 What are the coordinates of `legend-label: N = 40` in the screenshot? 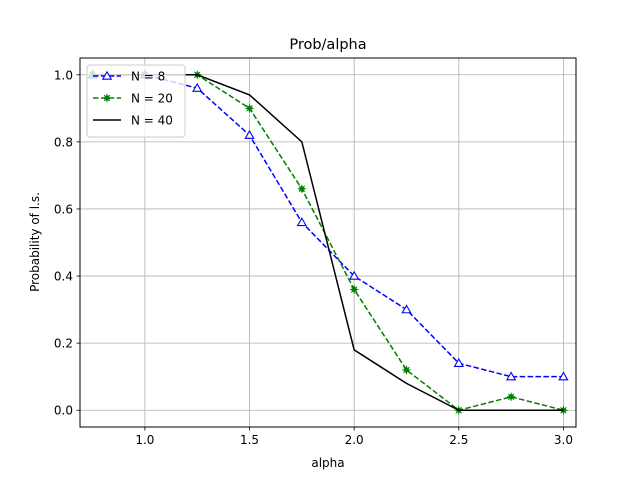 It's located at (152, 121).